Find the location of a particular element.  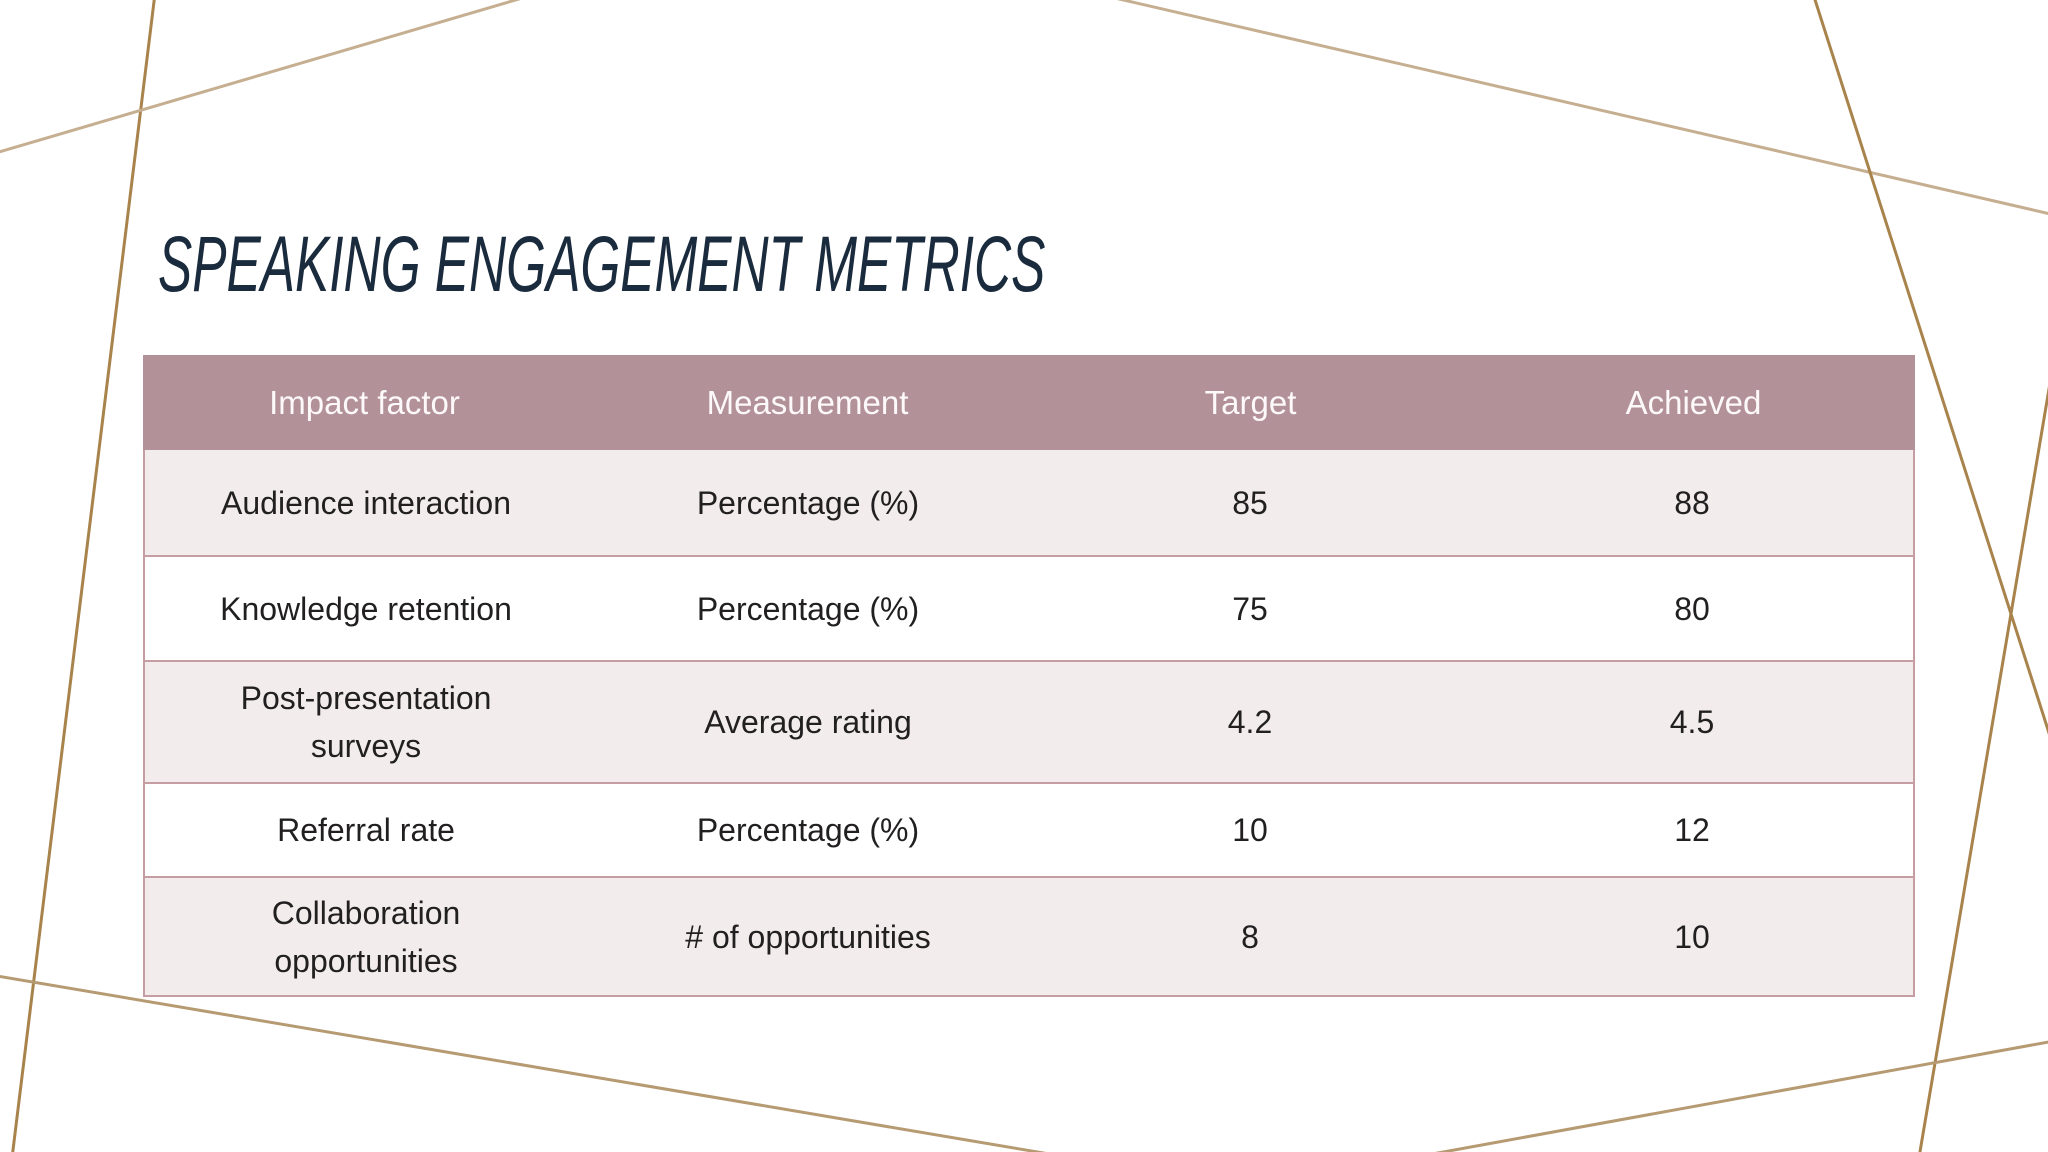

table-cell: Average rating is located at coordinates (808, 722).